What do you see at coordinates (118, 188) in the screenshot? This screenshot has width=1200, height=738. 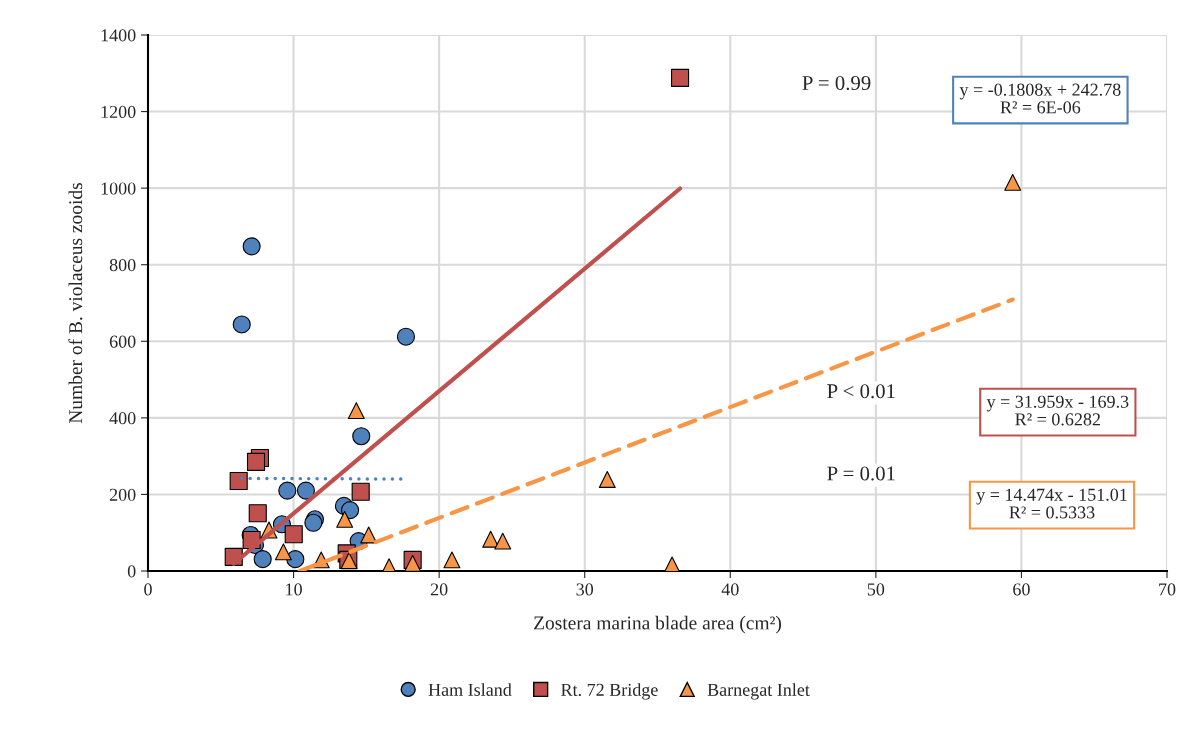 I see `y-tick-label: 1000` at bounding box center [118, 188].